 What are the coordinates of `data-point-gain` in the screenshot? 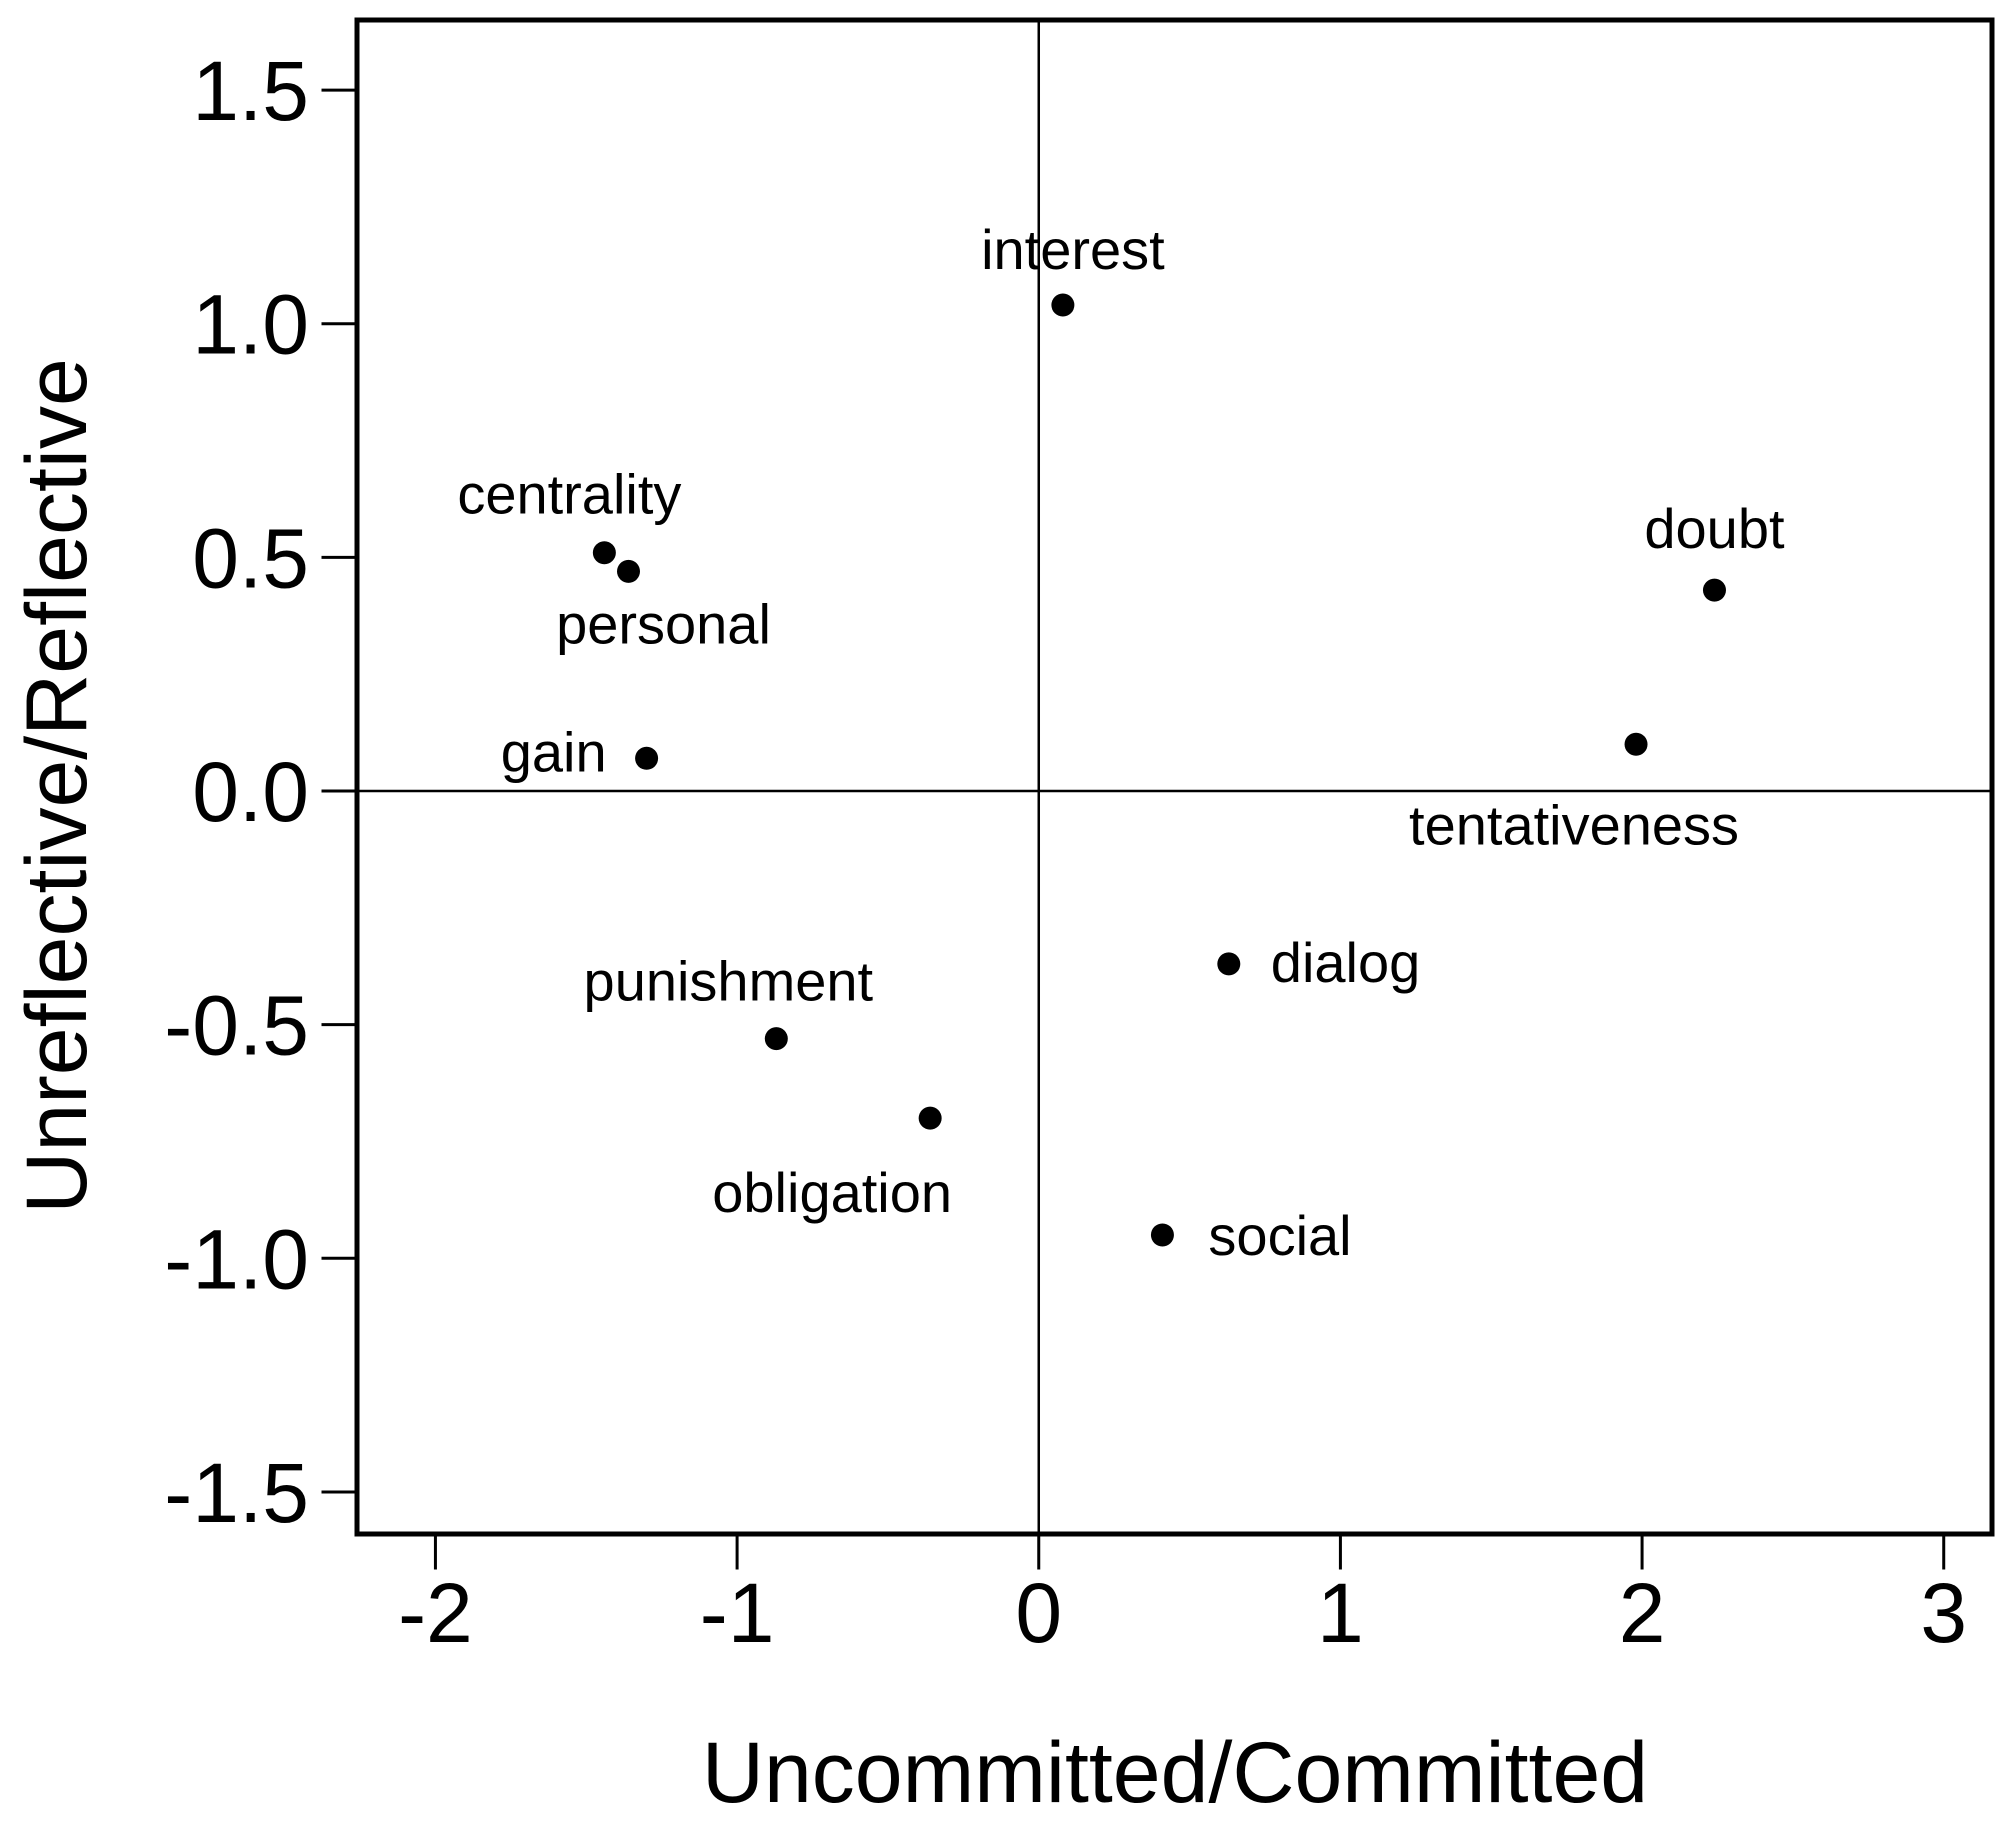 It's located at (647, 758).